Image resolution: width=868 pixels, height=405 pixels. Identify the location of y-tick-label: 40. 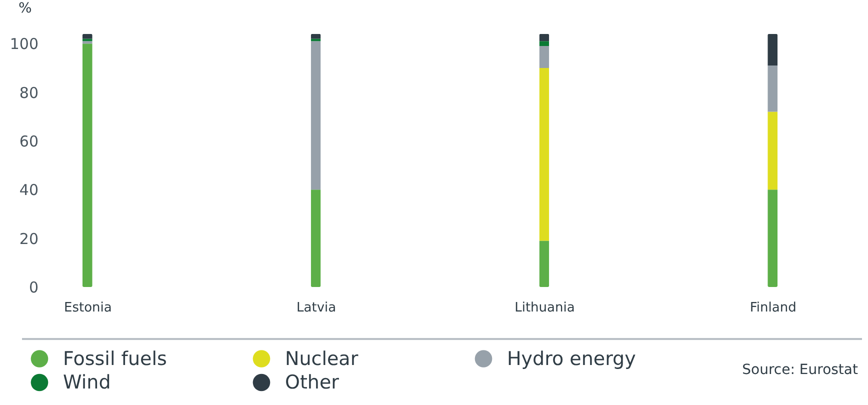
(28, 190).